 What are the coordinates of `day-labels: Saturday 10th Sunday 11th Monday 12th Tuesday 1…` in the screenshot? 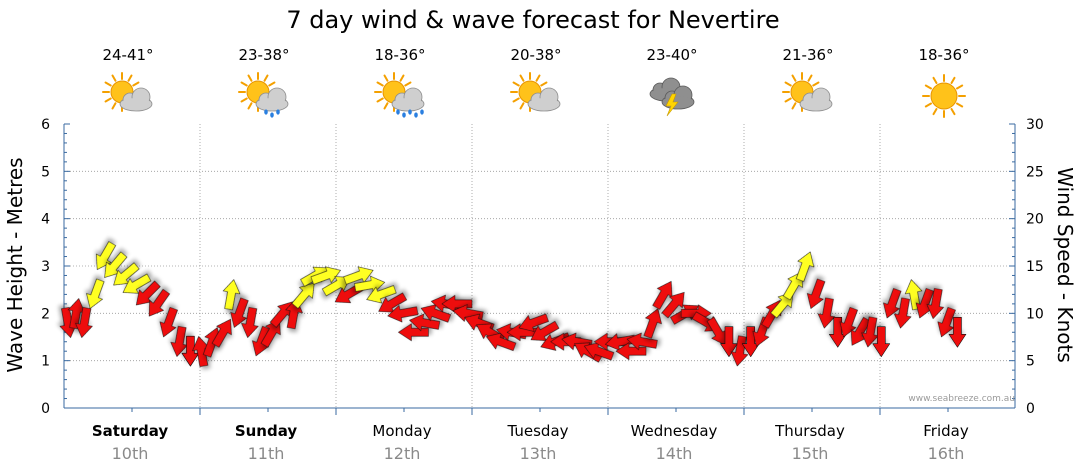 It's located at (530, 442).